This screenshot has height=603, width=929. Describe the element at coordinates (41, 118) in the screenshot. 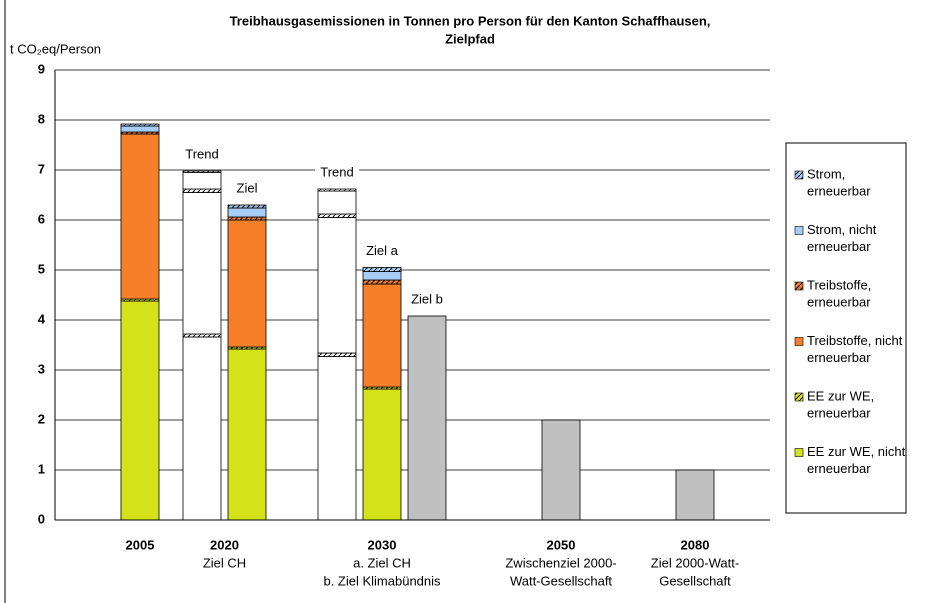

I see `y-tick-label: 8` at that location.